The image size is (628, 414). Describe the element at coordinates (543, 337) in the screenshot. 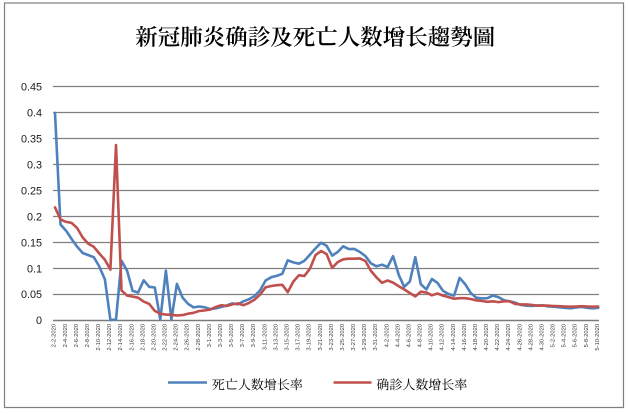

I see `svg-text: 4-30-2020` at that location.